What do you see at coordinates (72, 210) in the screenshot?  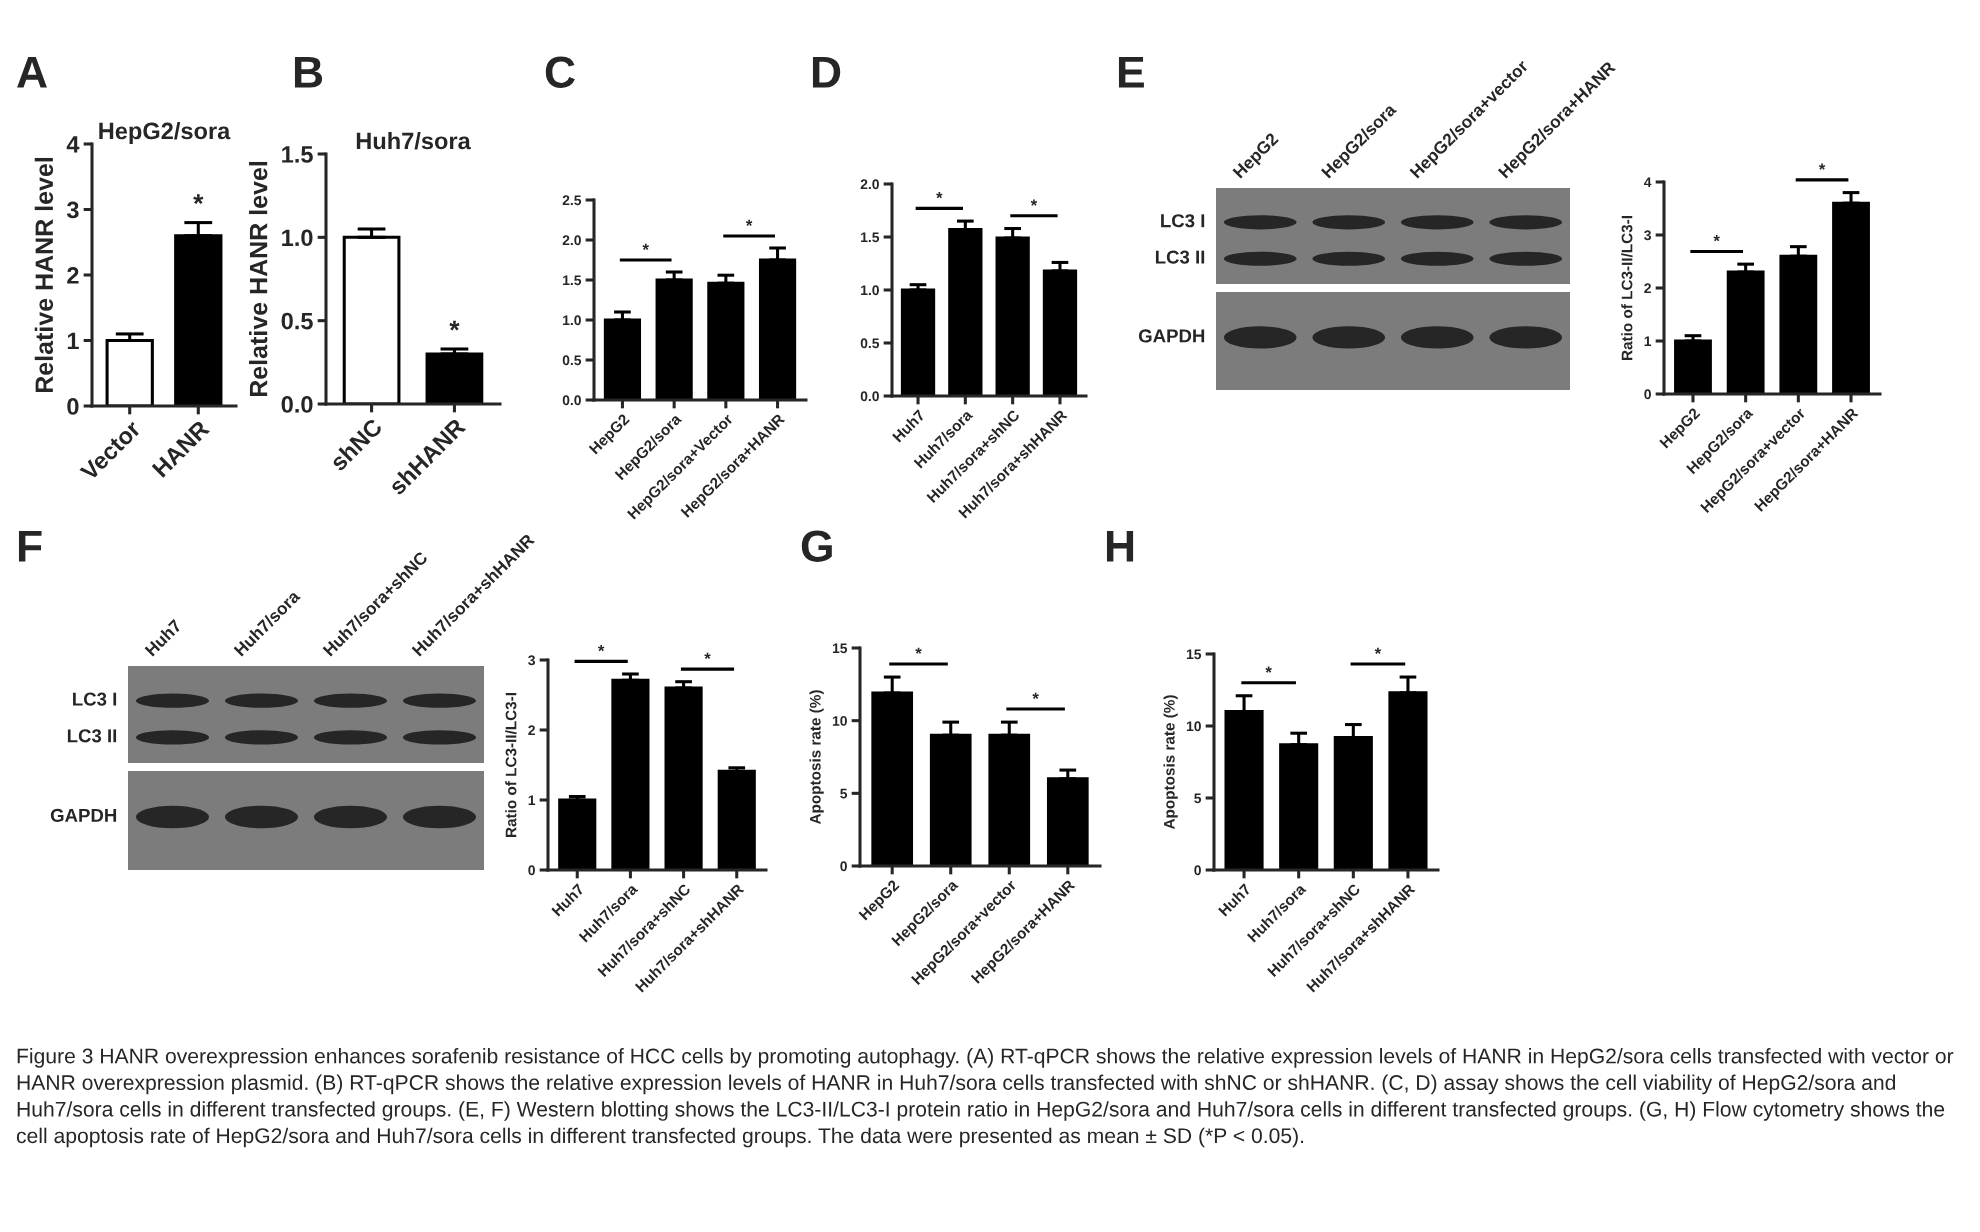 I see `y-tick-label: 3` at bounding box center [72, 210].